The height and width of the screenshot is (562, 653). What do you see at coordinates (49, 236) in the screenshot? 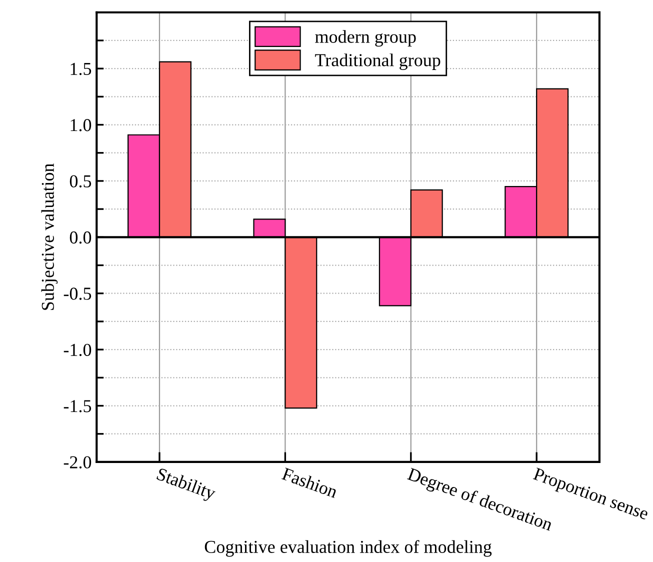
I see `y-axis-title: Subjective valuation` at bounding box center [49, 236].